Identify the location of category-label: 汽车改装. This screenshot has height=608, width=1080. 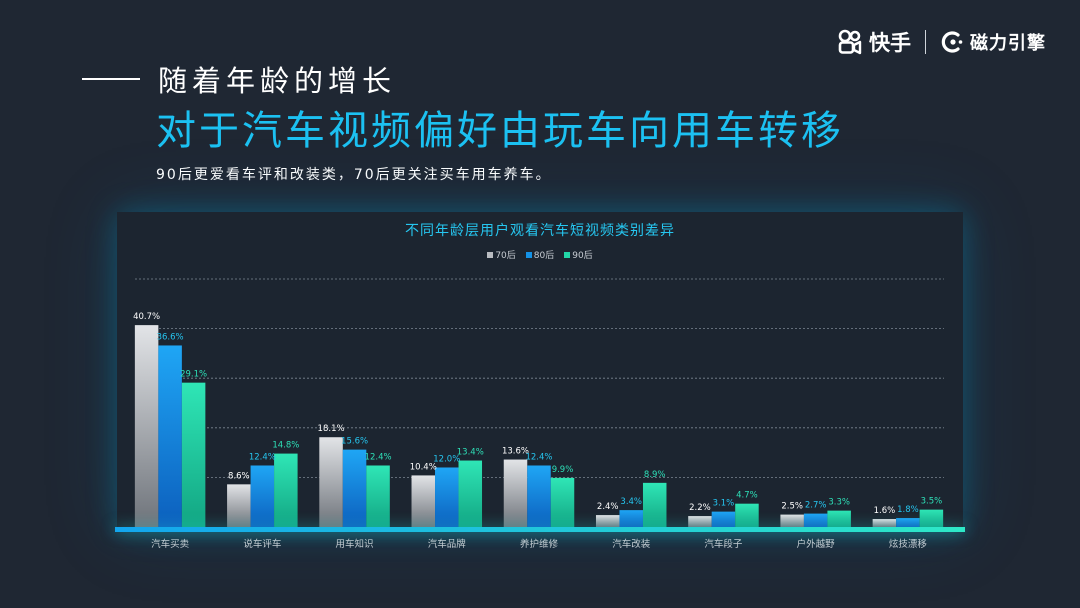
(631, 544).